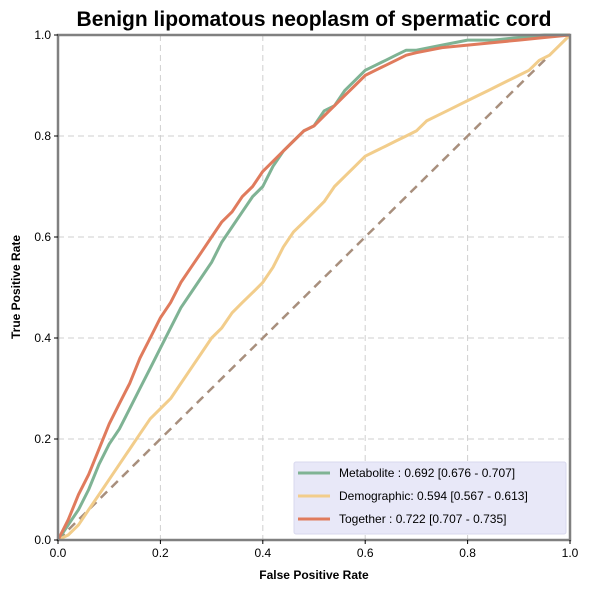  What do you see at coordinates (433, 496) in the screenshot?
I see `legend-label-demographic: Demographic: 0.594 [0.567 - 0.613]` at bounding box center [433, 496].